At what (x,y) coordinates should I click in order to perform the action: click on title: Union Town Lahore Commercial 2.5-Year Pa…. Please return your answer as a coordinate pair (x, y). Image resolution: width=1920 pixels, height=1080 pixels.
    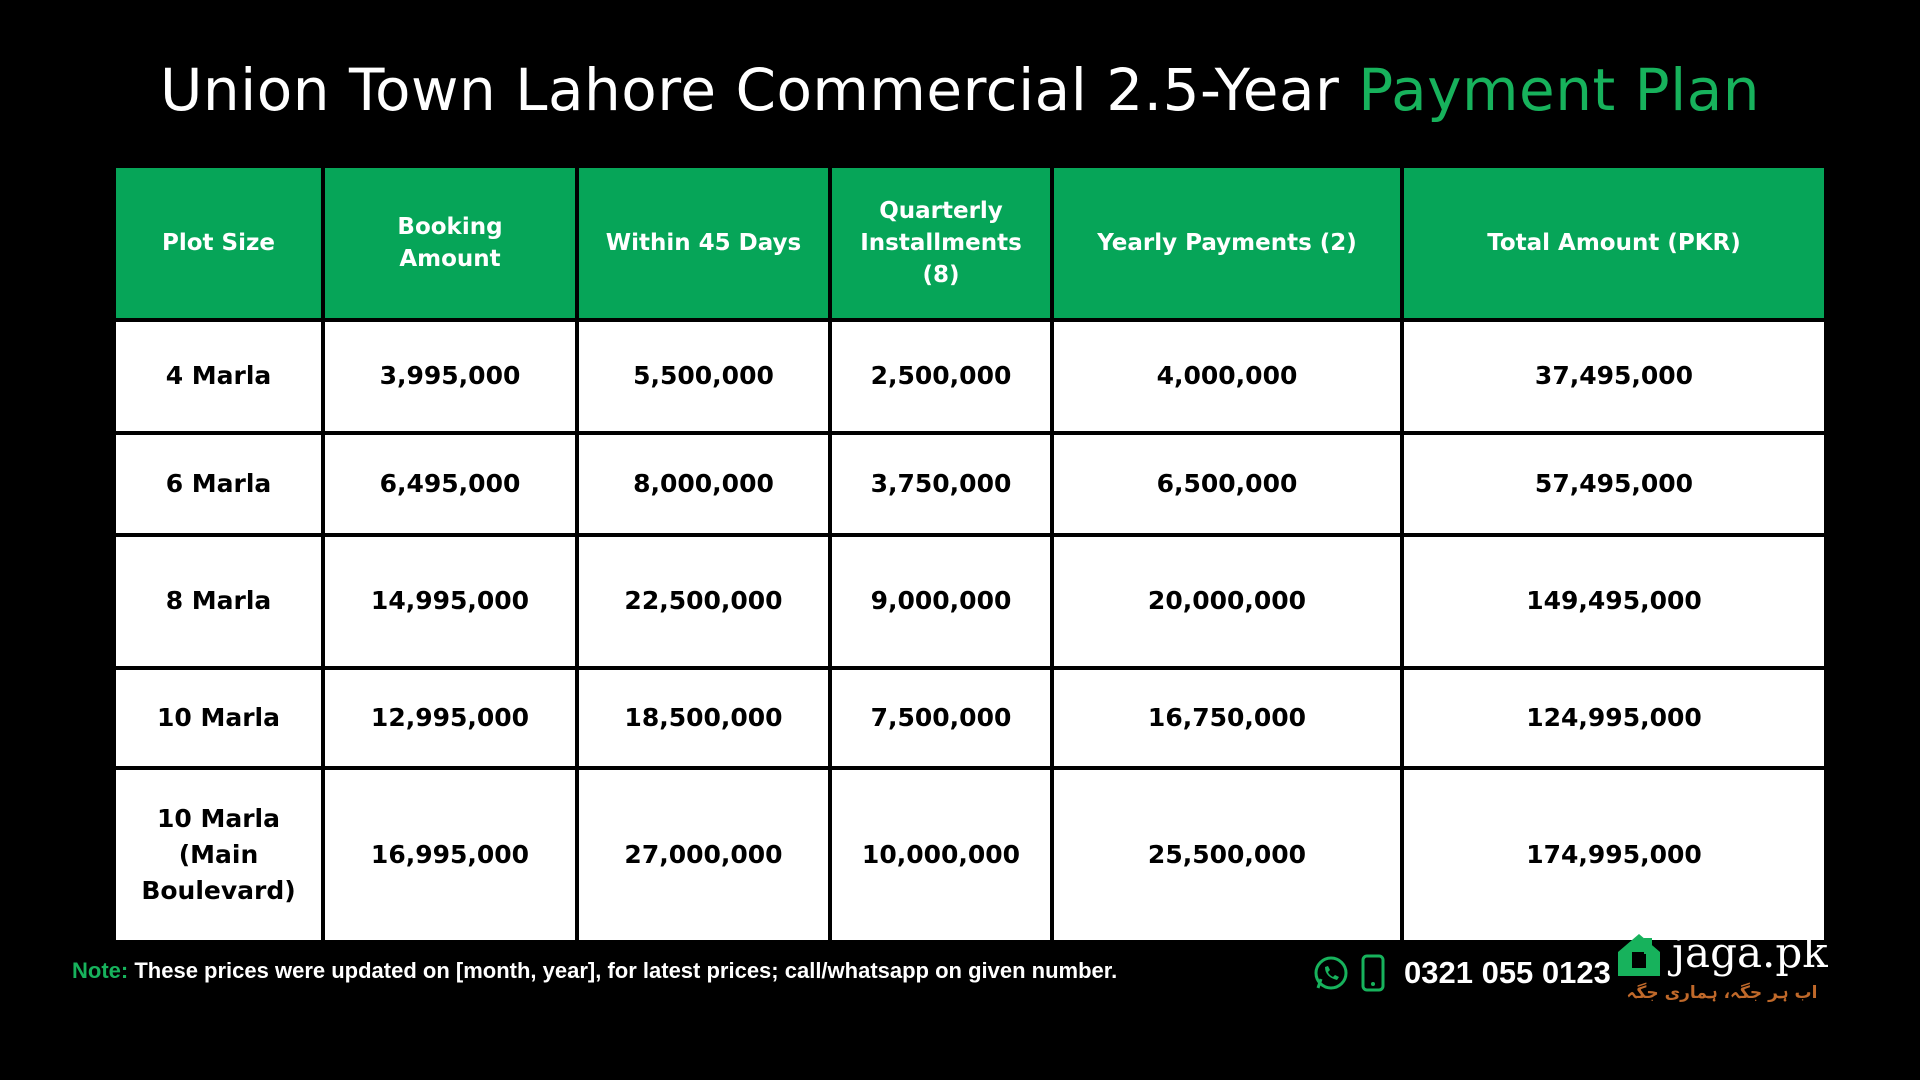
    Looking at the image, I should click on (960, 90).